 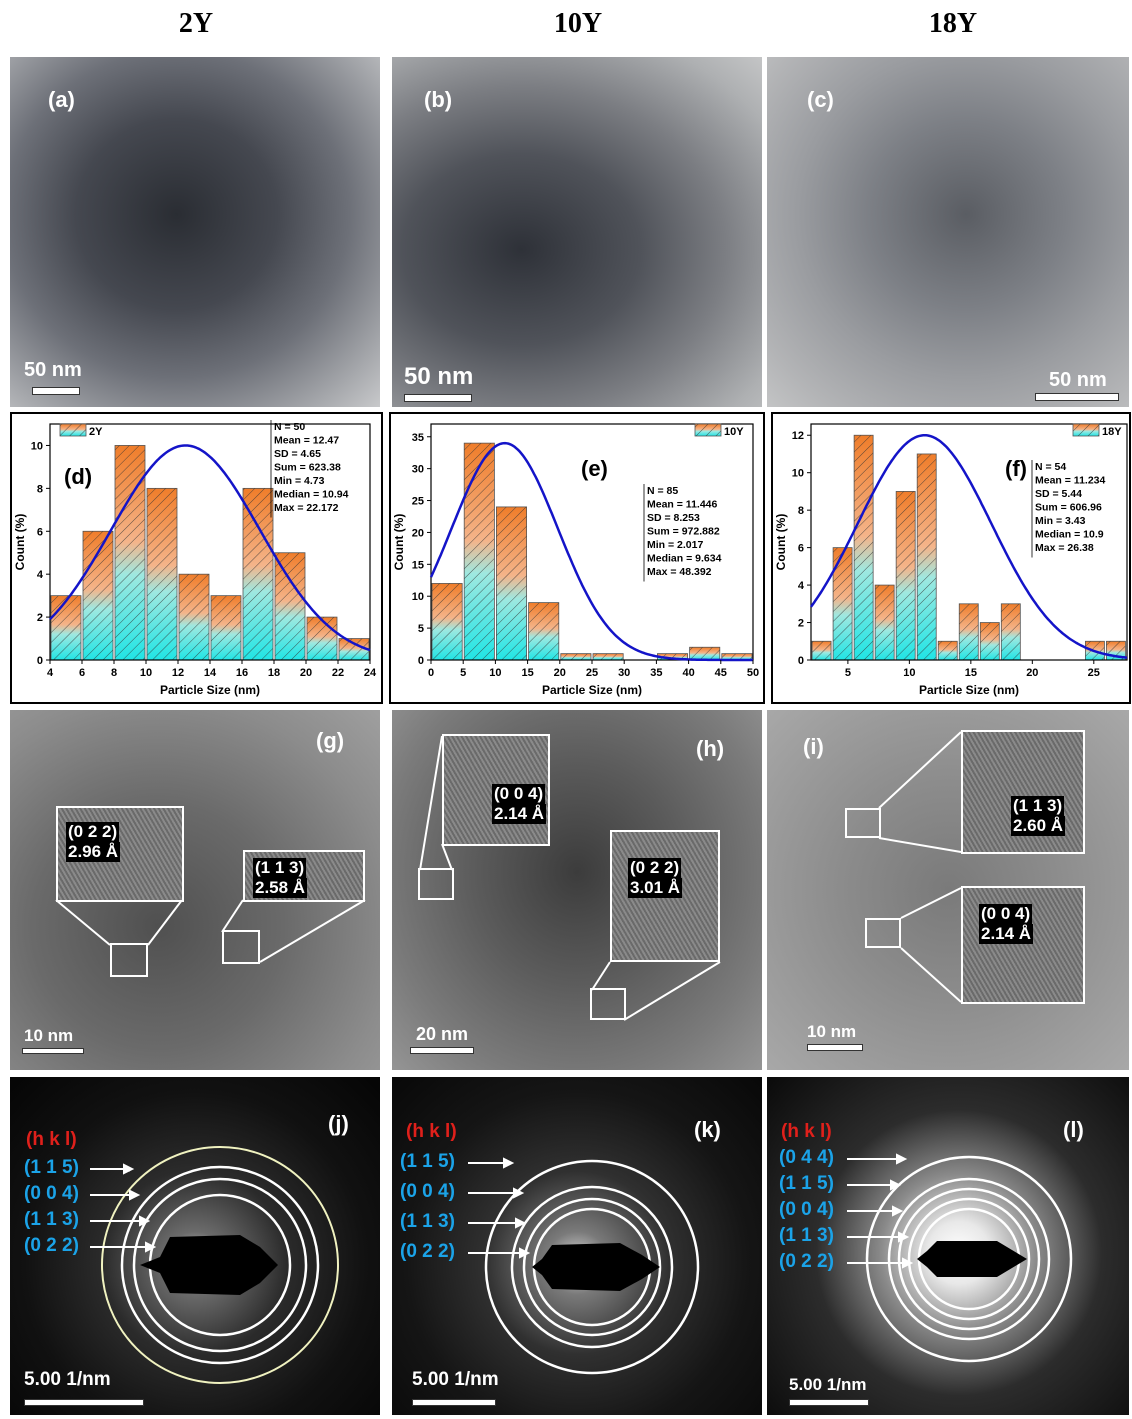 What do you see at coordinates (1050, 467) in the screenshot?
I see `stats-line: N = 54` at bounding box center [1050, 467].